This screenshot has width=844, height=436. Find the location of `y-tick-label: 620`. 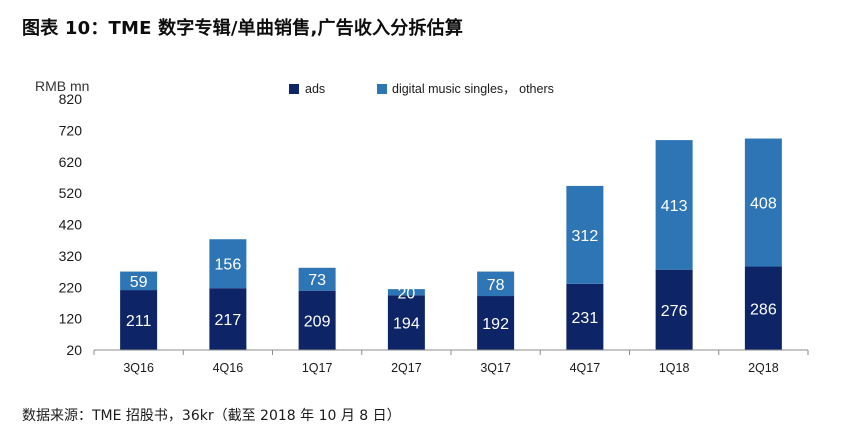

y-tick-label: 620 is located at coordinates (71, 162).